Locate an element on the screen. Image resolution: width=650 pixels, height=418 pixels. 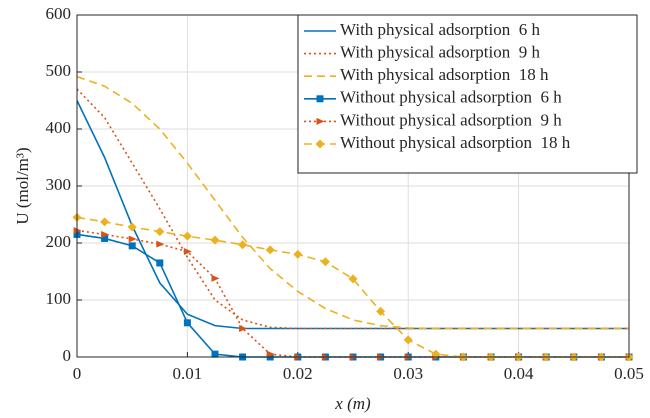
x-tick-label: 0.02 is located at coordinates (298, 373).